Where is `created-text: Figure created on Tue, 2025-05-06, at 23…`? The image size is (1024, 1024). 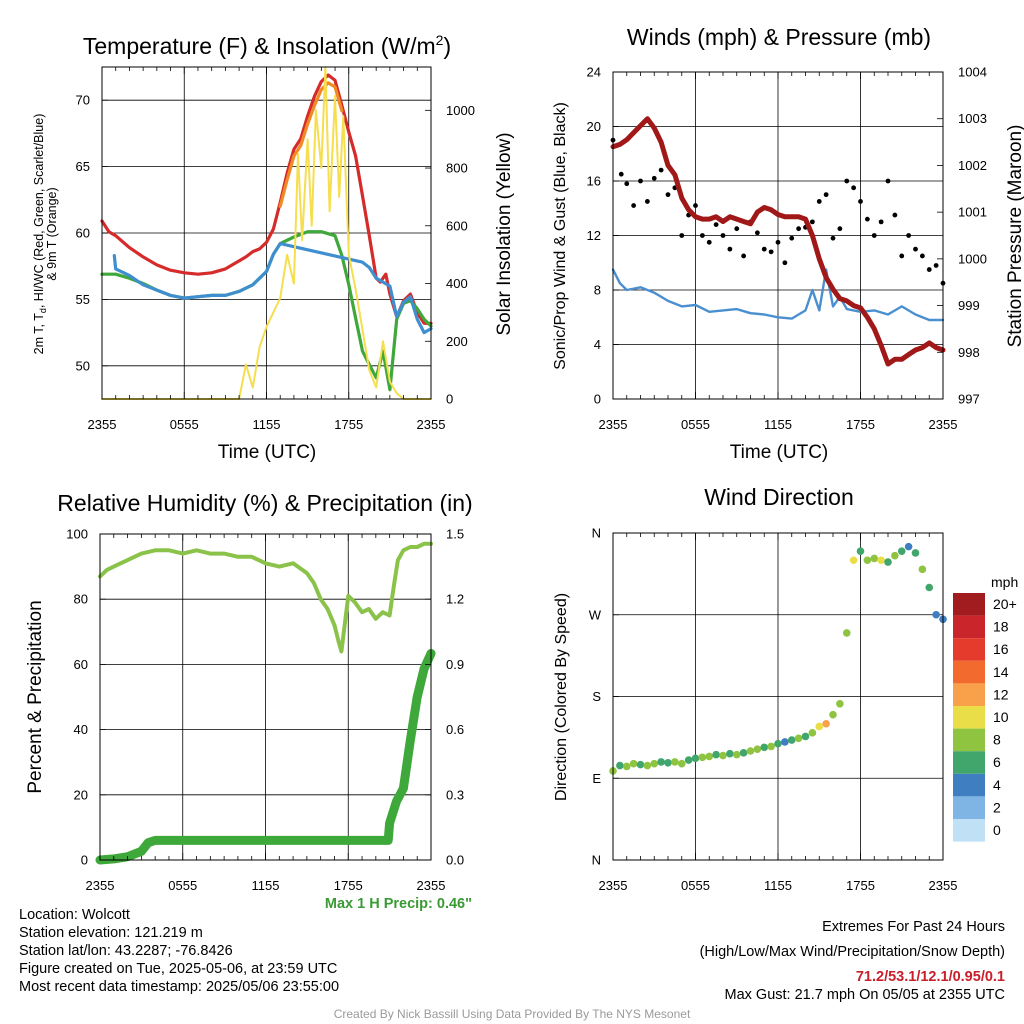
created-text: Figure created on Tue, 2025-05-06, at 23… is located at coordinates (178, 969).